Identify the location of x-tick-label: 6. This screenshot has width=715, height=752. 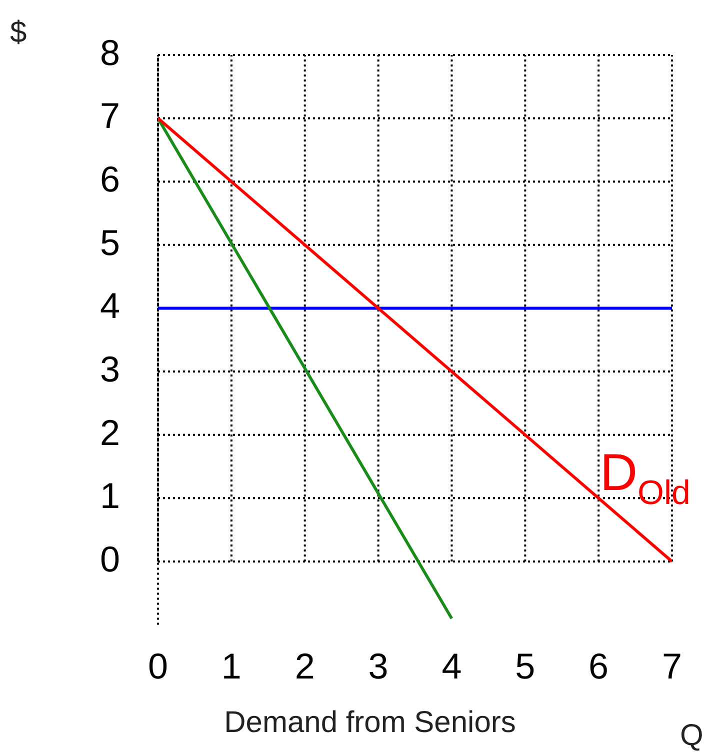
(598, 665).